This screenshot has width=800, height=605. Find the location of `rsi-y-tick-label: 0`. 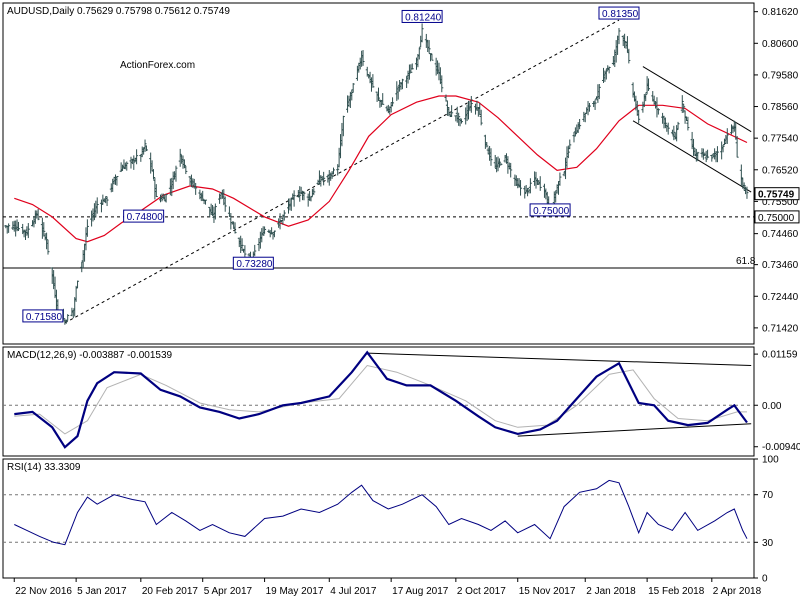

rsi-y-tick-label: 0 is located at coordinates (765, 579).